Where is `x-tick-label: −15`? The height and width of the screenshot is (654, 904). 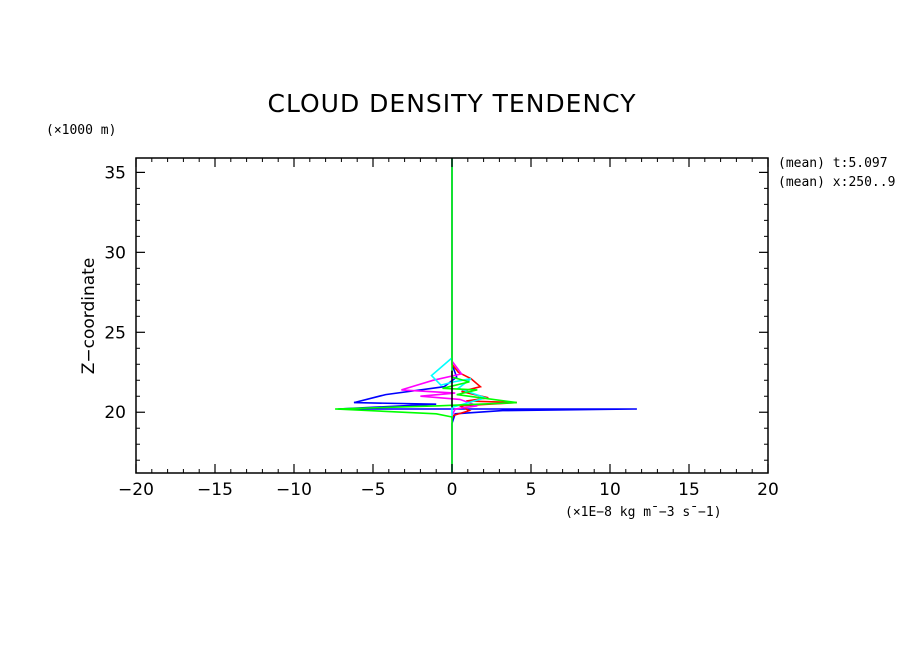 x-tick-label: −15 is located at coordinates (215, 490).